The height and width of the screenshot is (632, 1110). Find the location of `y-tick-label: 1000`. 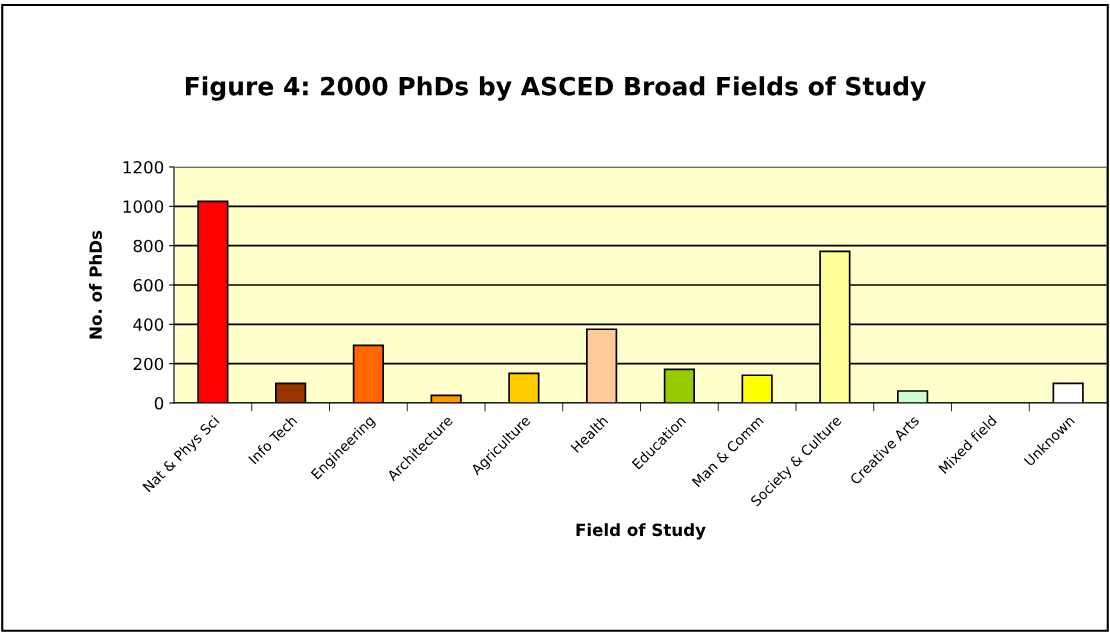

y-tick-label: 1000 is located at coordinates (143, 206).